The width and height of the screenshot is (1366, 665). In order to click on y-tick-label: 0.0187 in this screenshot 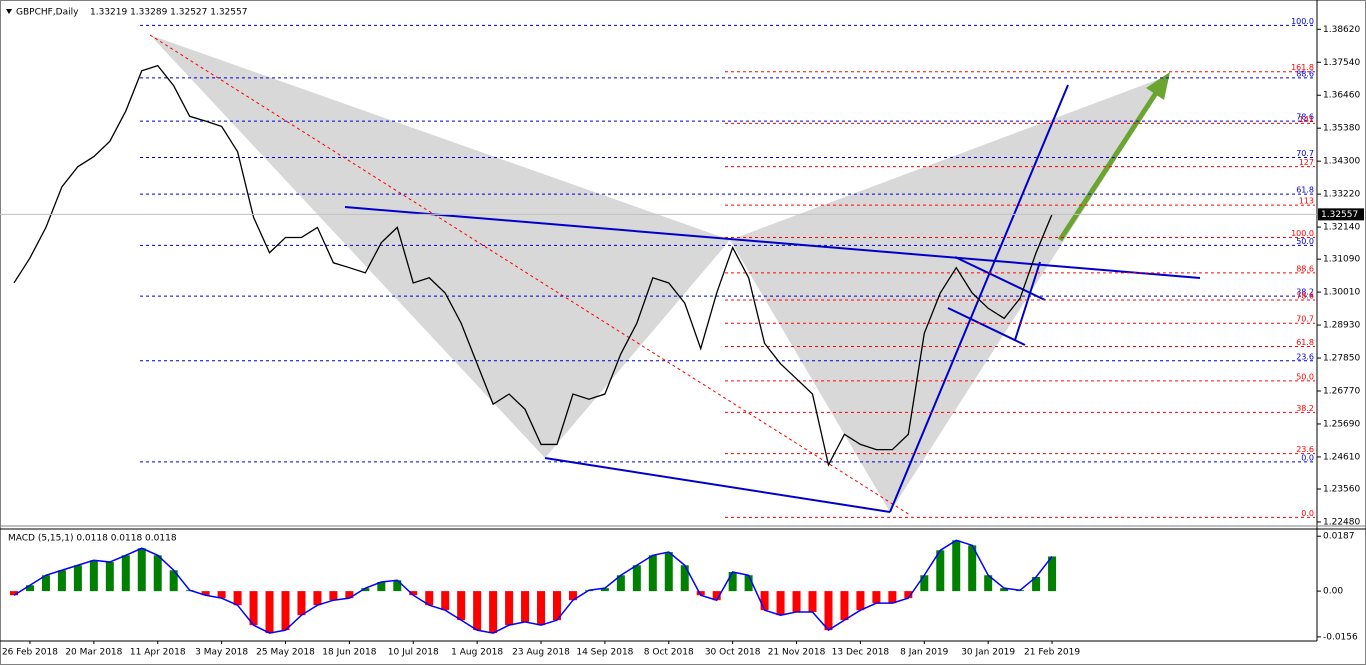, I will do `click(1339, 537)`.